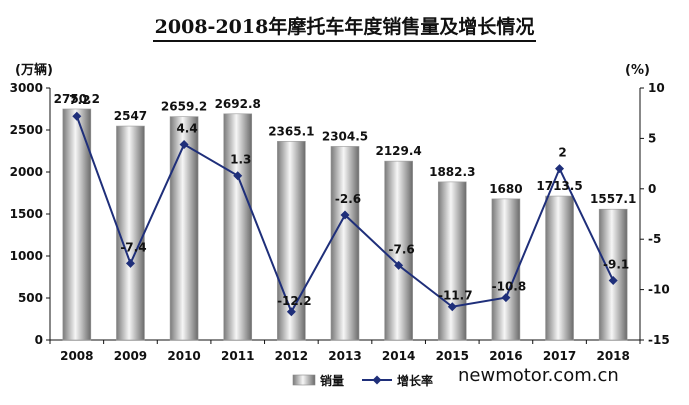 Image resolution: width=689 pixels, height=405 pixels. Describe the element at coordinates (304, 380) in the screenshot. I see `legend-bar-swatch` at that location.